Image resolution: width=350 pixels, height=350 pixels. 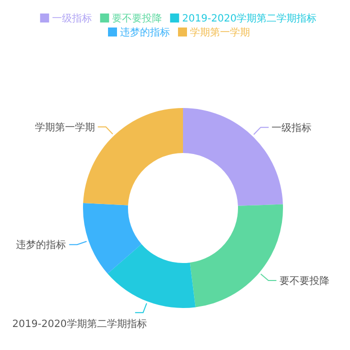 What do you see at coordinates (292, 128) in the screenshot?
I see `slice-label: 一级指标` at bounding box center [292, 128].